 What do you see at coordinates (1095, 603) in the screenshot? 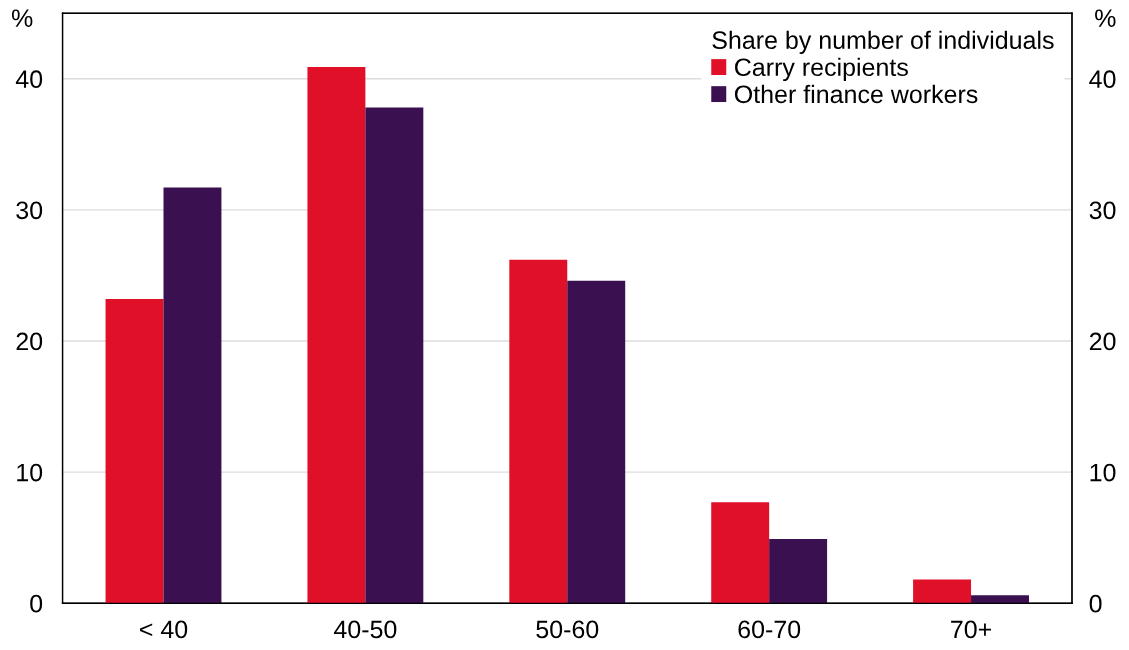
I see `y2-tick-label: 0` at bounding box center [1095, 603].